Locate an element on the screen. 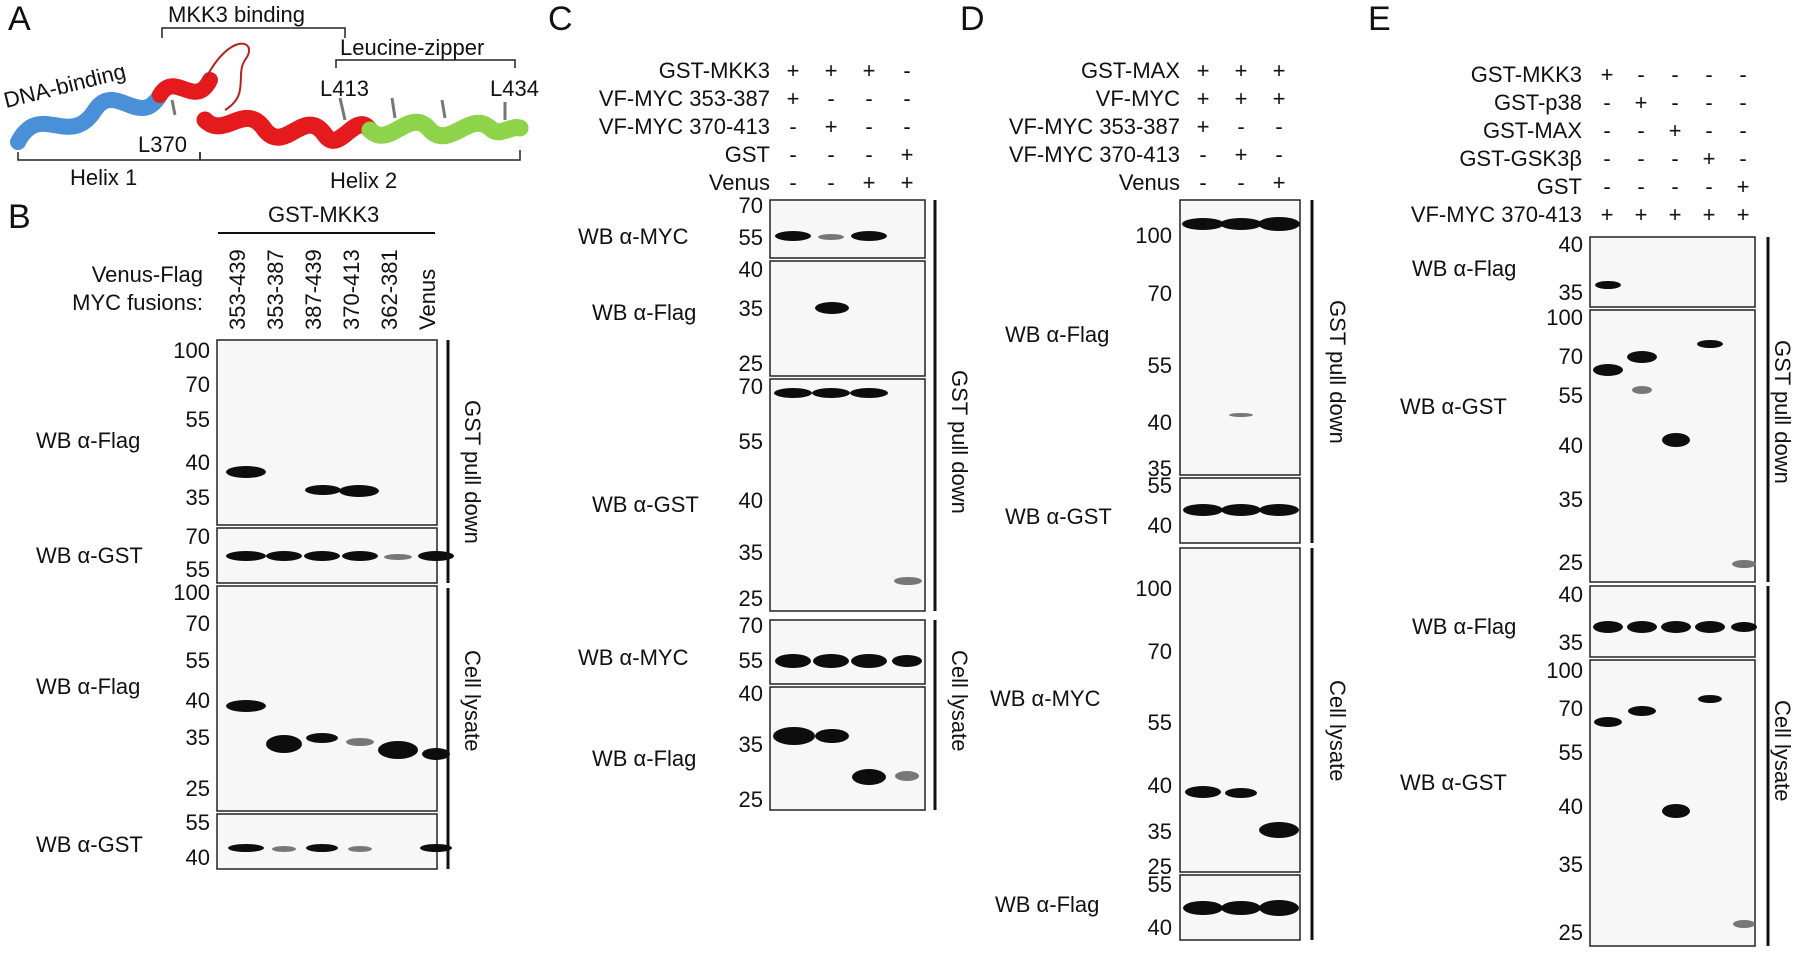 This screenshot has width=1800, height=964. side-label-pulldown: GST pull down is located at coordinates (1337, 372).